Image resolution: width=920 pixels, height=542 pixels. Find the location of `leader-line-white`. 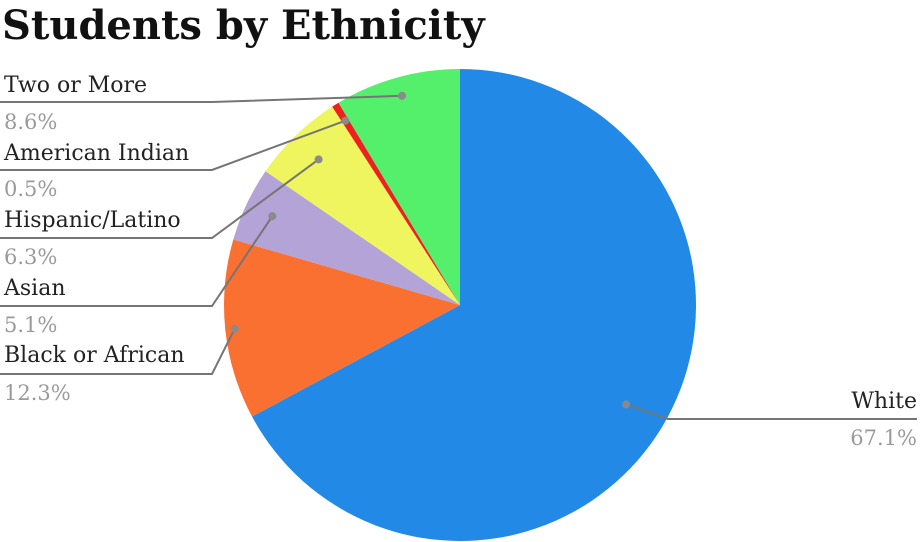

leader-line-white is located at coordinates (771, 411).